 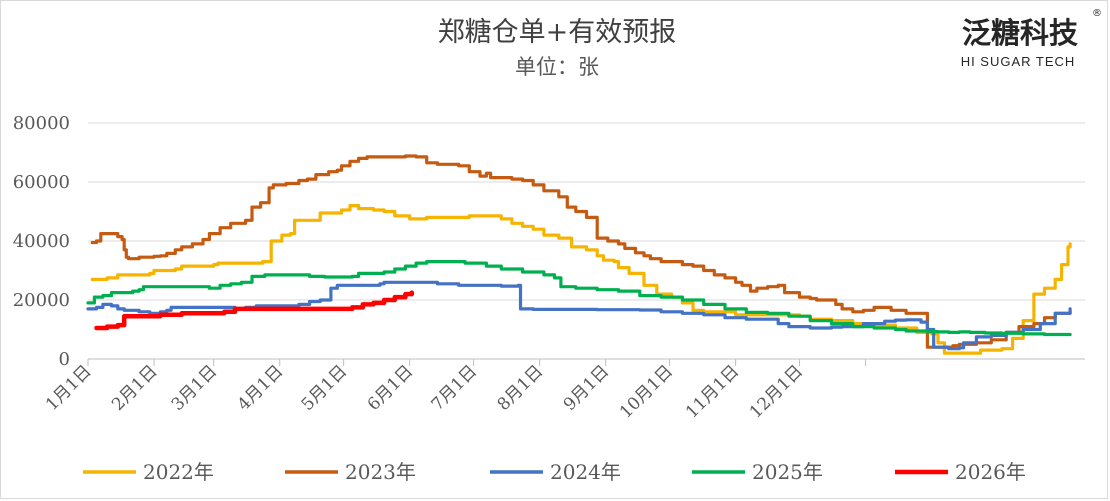 I want to click on x-tick-label: 8月1日, so click(x=520, y=387).